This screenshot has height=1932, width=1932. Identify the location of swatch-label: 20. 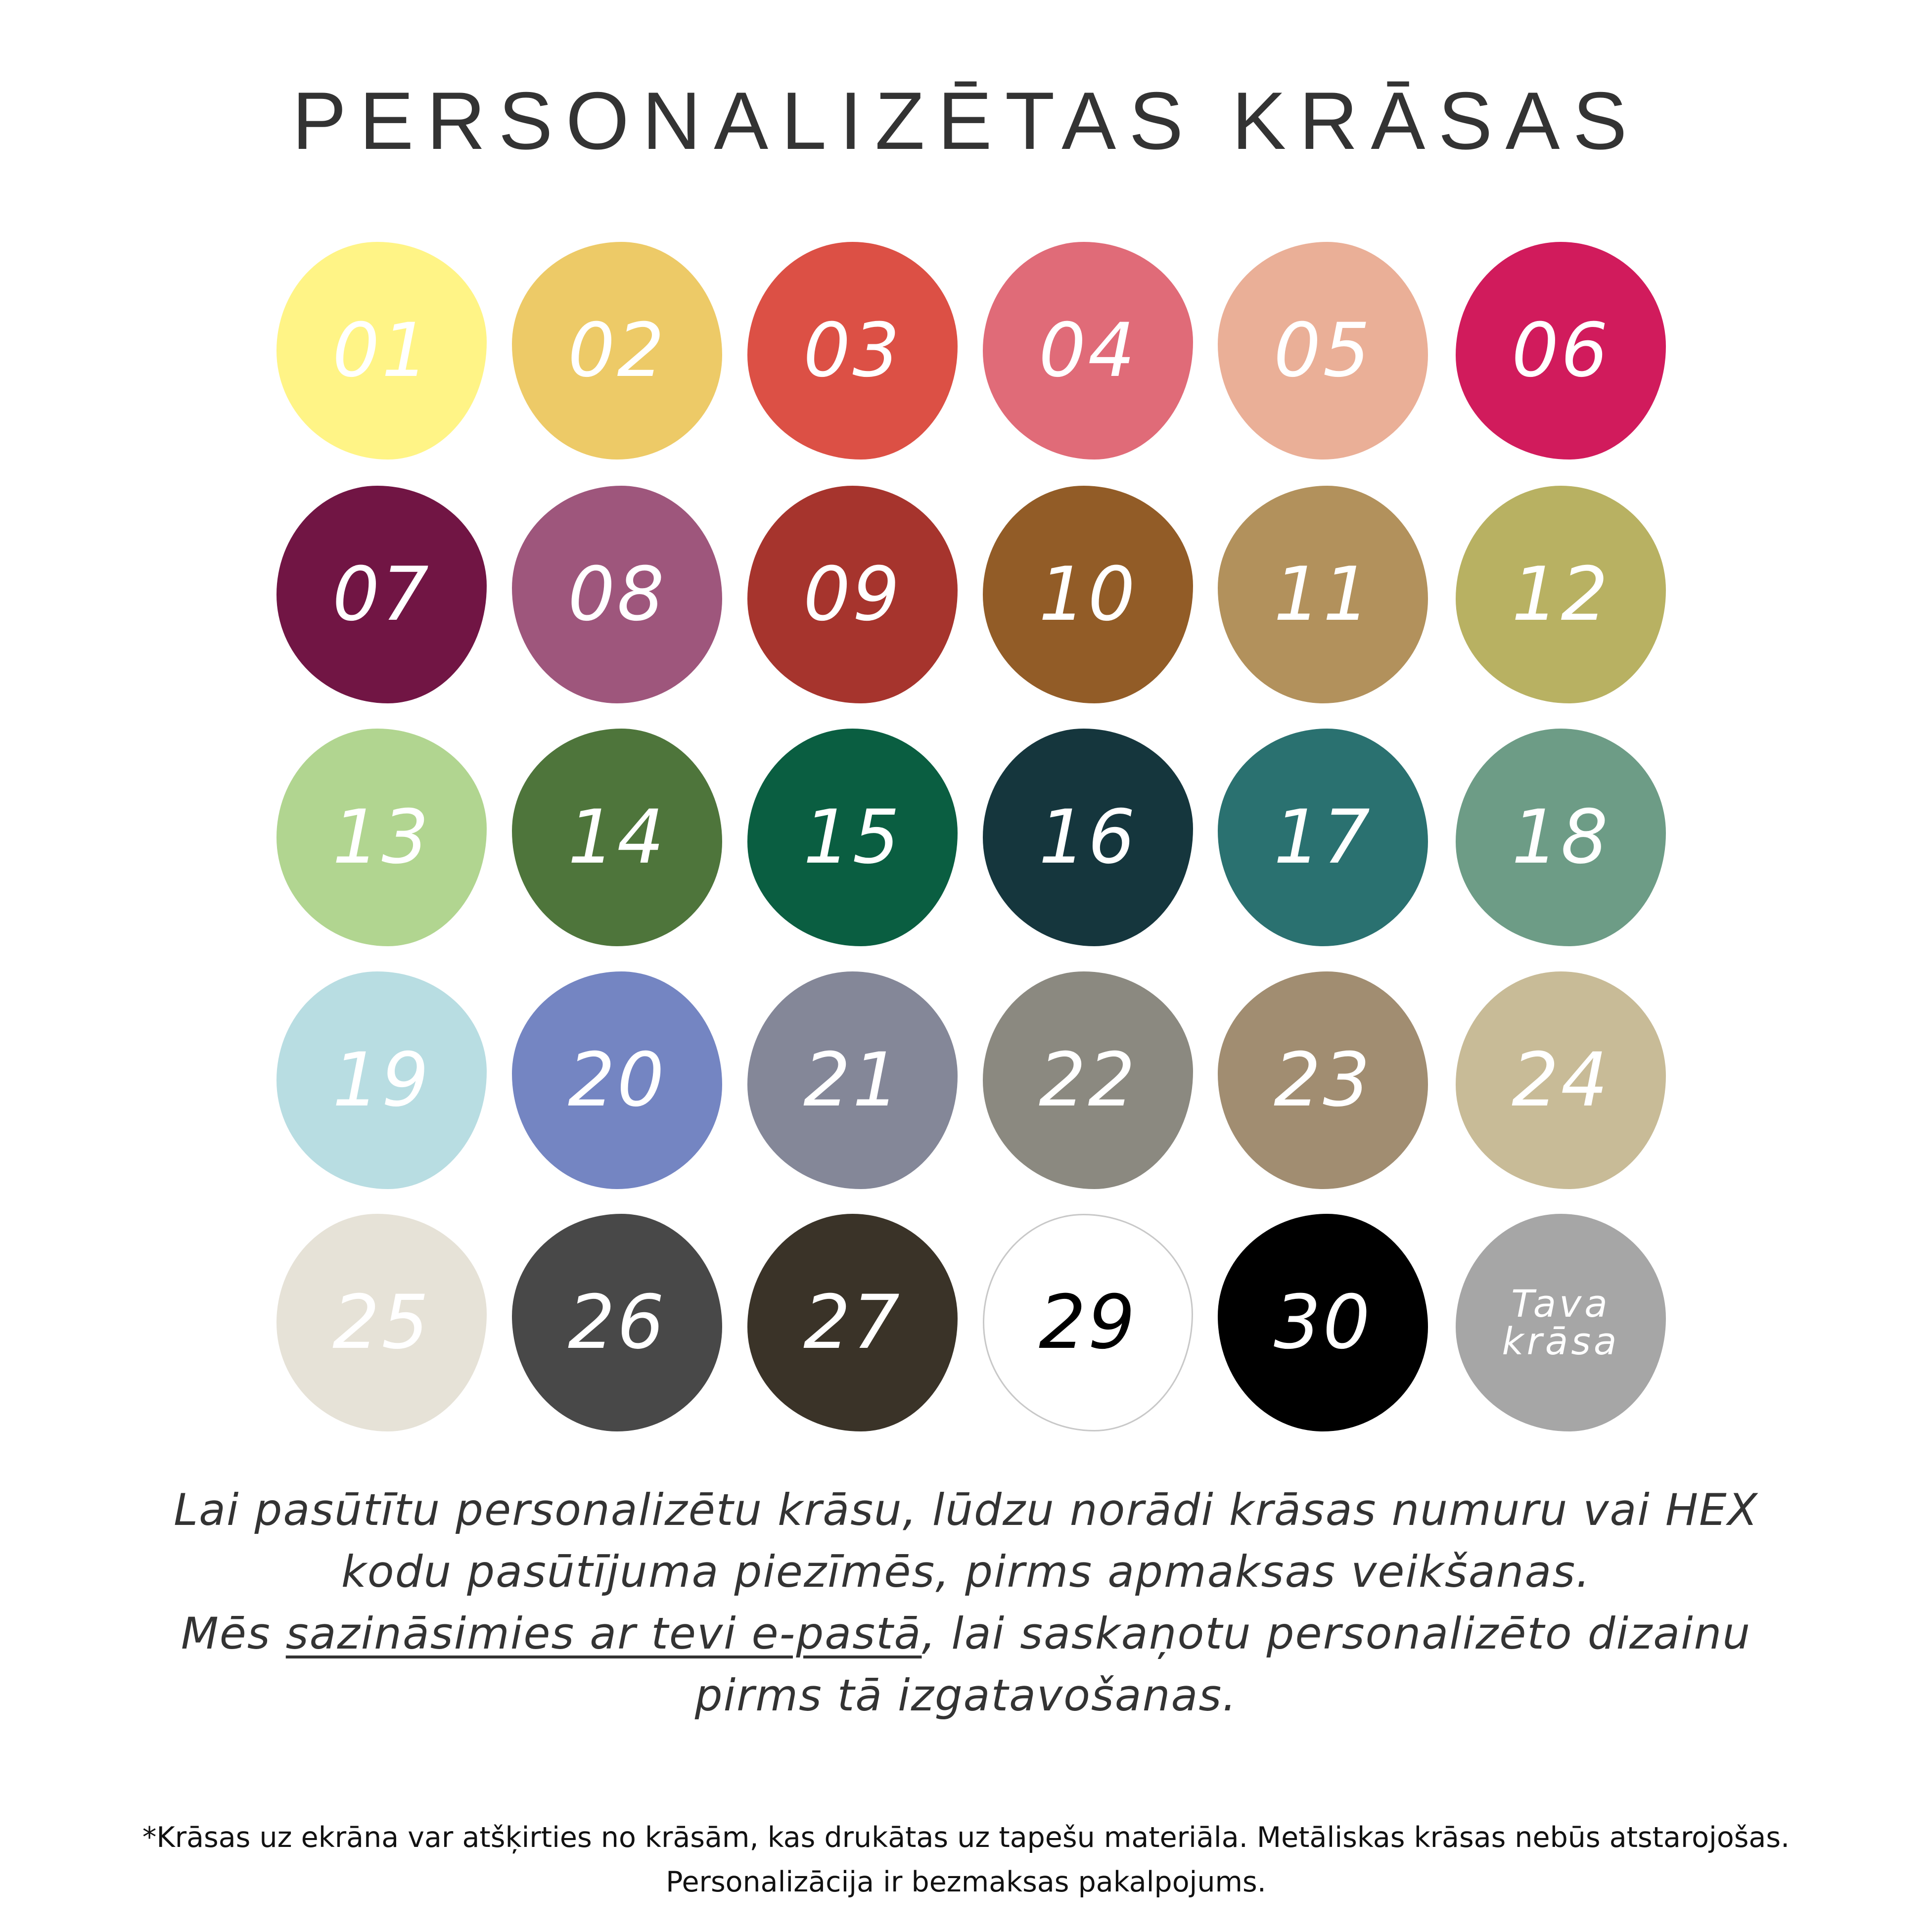
(617, 1080).